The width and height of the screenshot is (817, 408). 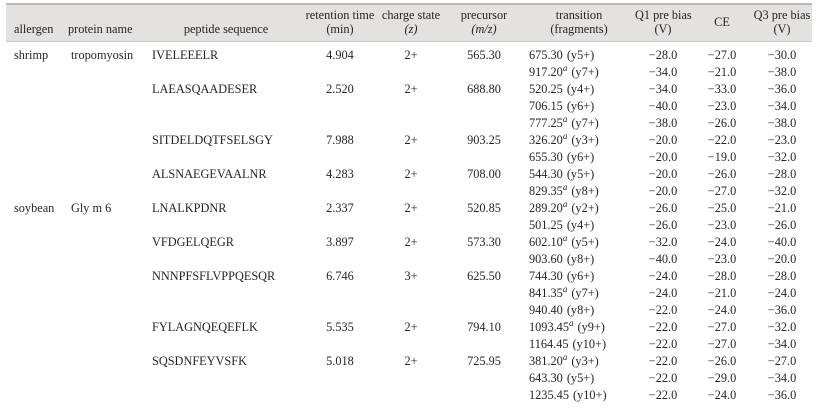 What do you see at coordinates (782, 15) in the screenshot?
I see `col-header-label: Q3 pre bias` at bounding box center [782, 15].